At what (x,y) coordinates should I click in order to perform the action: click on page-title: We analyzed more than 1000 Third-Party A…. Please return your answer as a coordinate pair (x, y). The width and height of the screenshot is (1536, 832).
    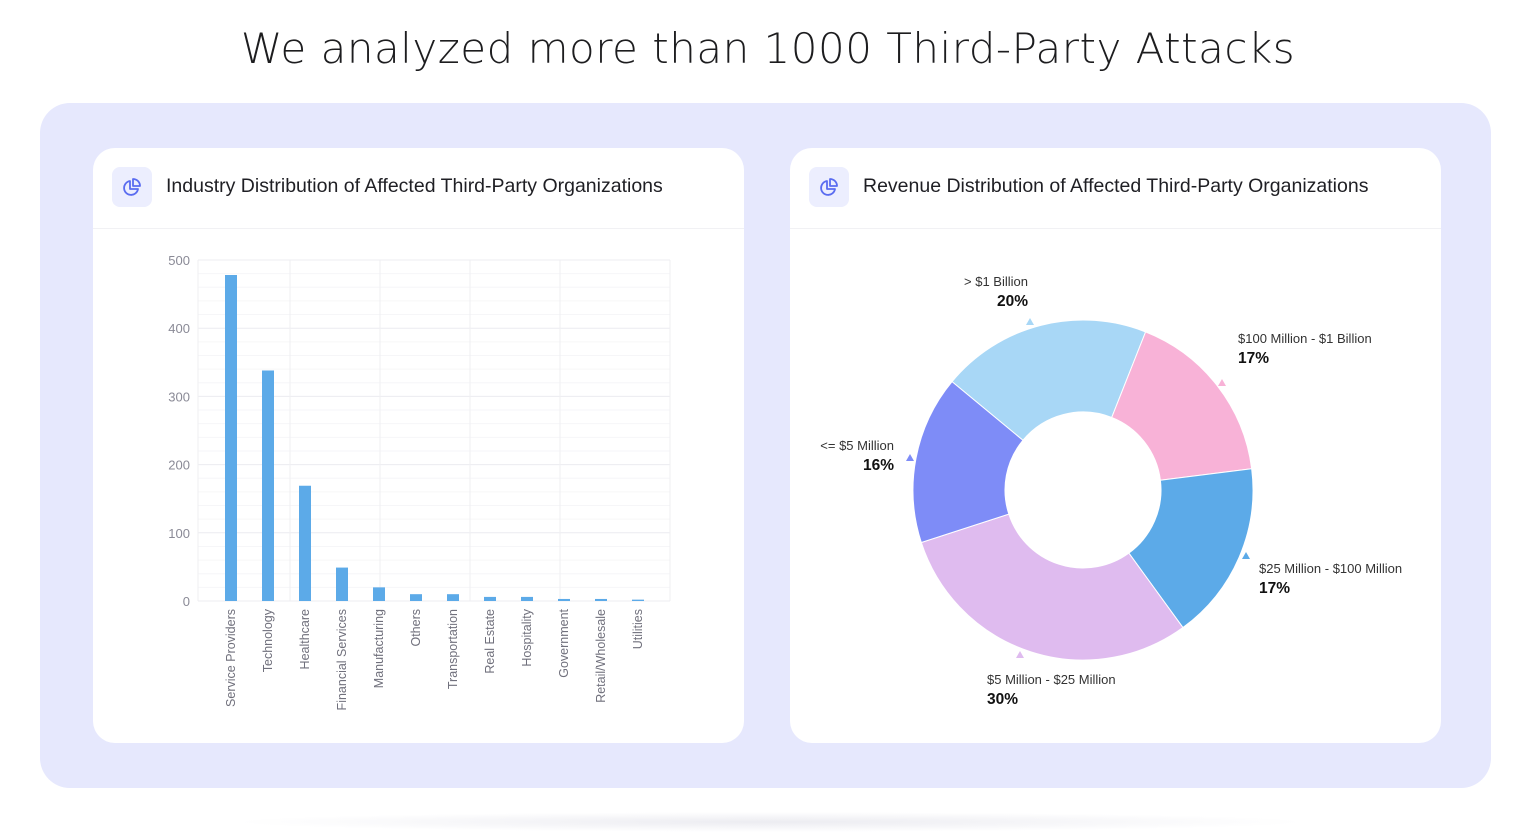
    Looking at the image, I should click on (768, 48).